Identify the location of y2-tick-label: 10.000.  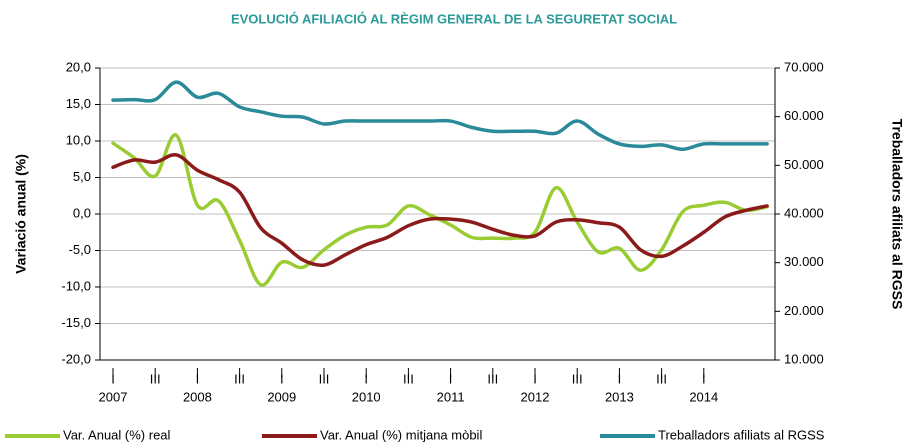
(804, 358).